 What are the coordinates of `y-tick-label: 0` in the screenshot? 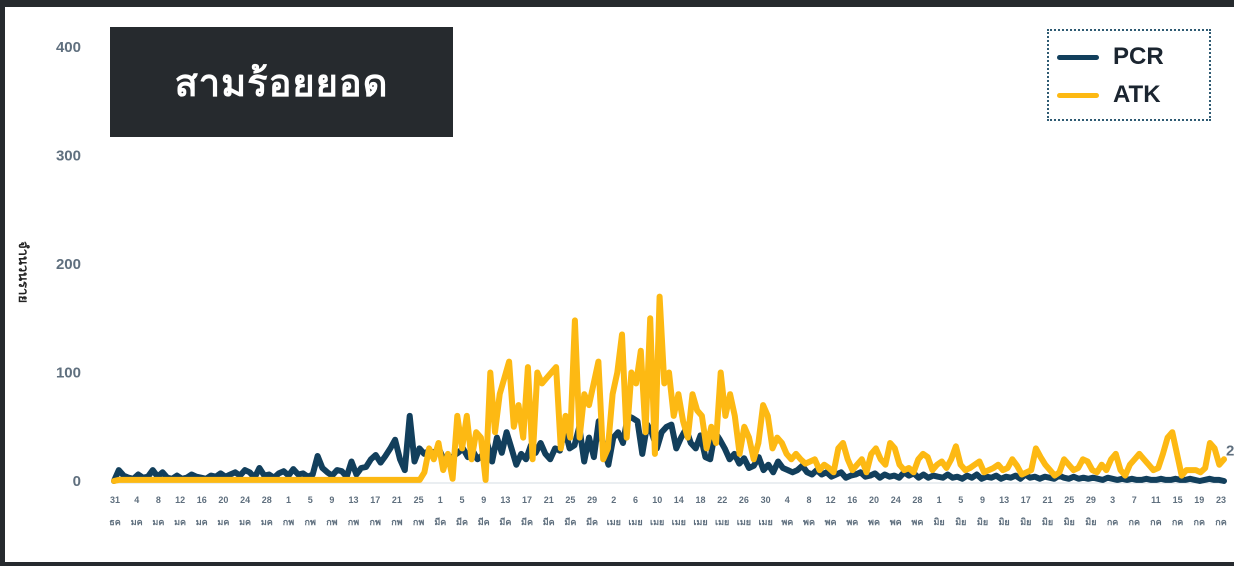 It's located at (77, 481).